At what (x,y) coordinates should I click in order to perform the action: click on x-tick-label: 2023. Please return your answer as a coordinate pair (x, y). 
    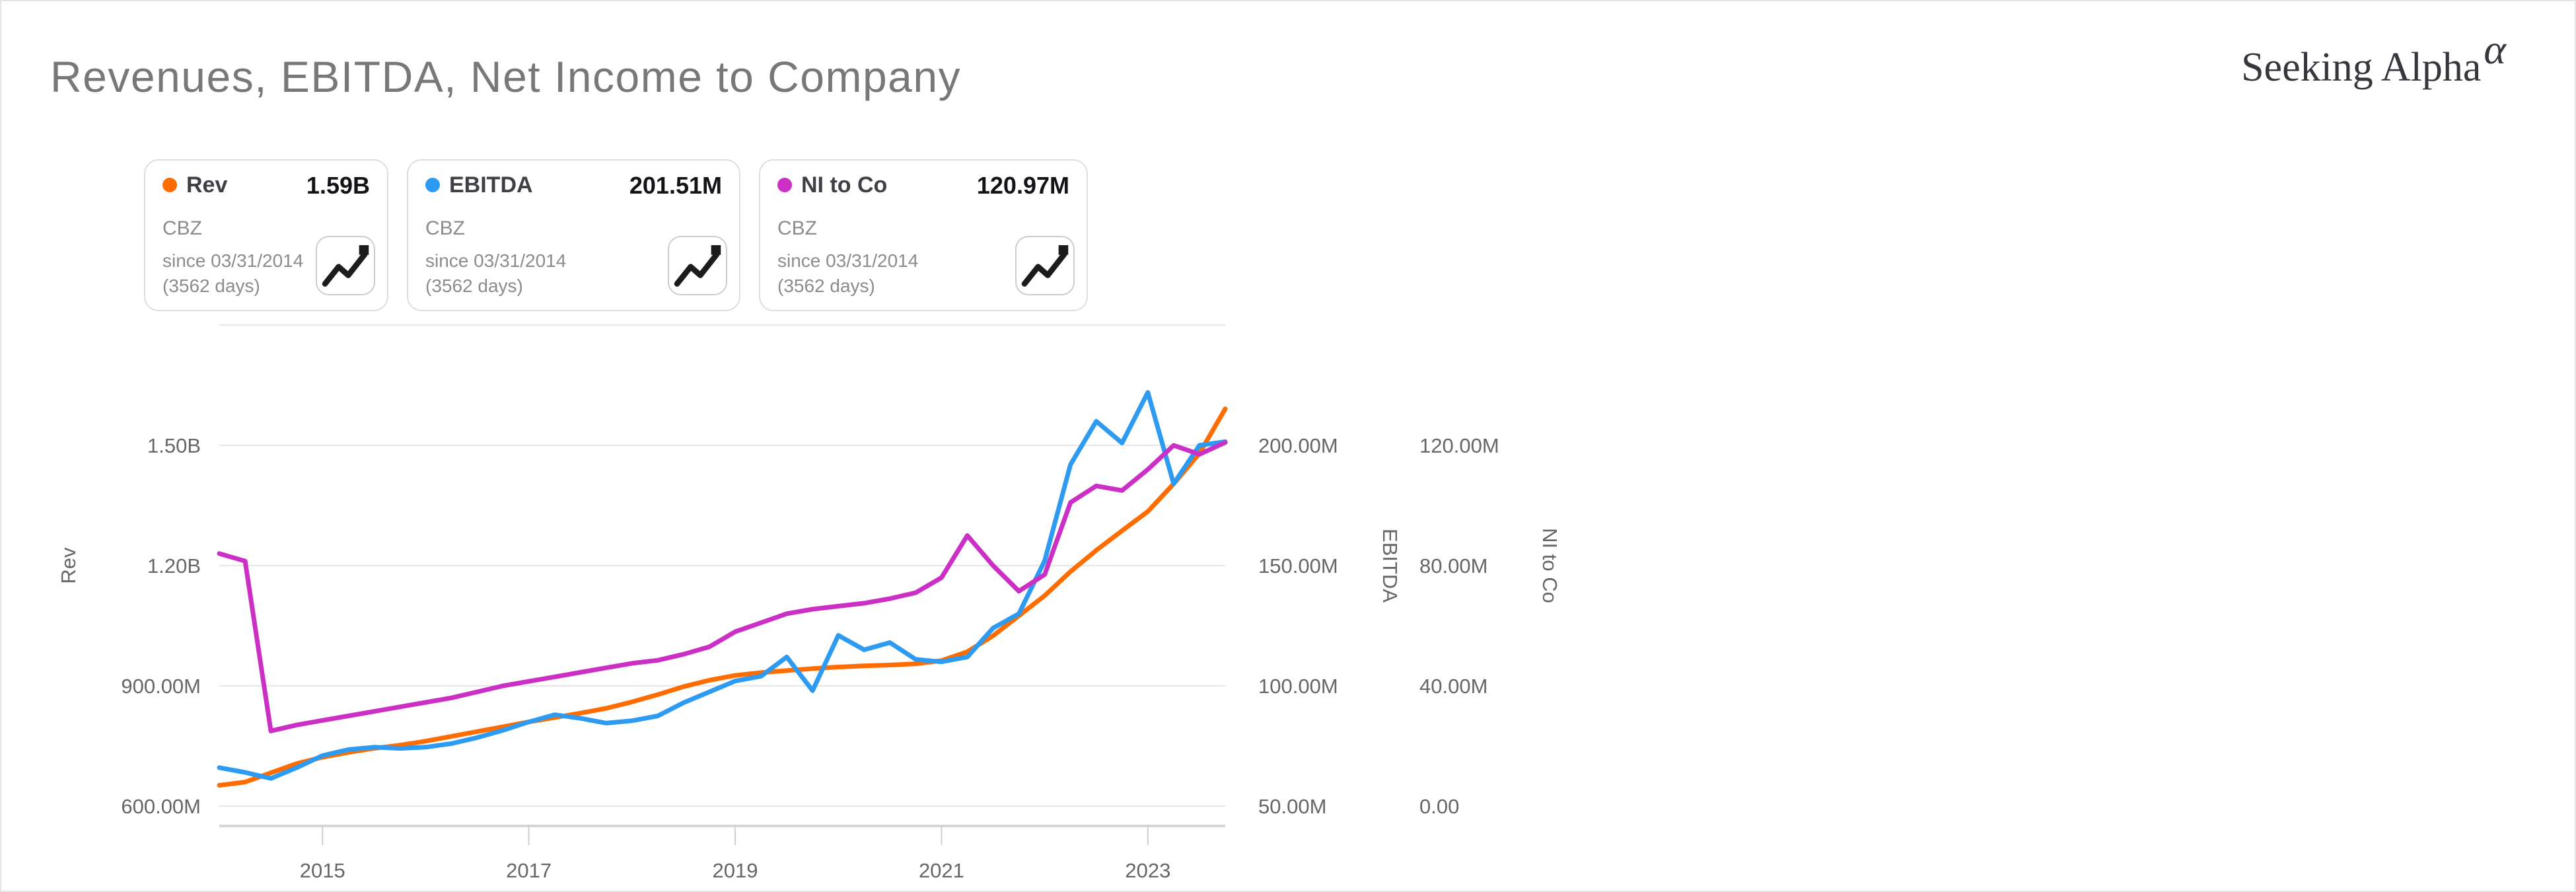
    Looking at the image, I should click on (1148, 870).